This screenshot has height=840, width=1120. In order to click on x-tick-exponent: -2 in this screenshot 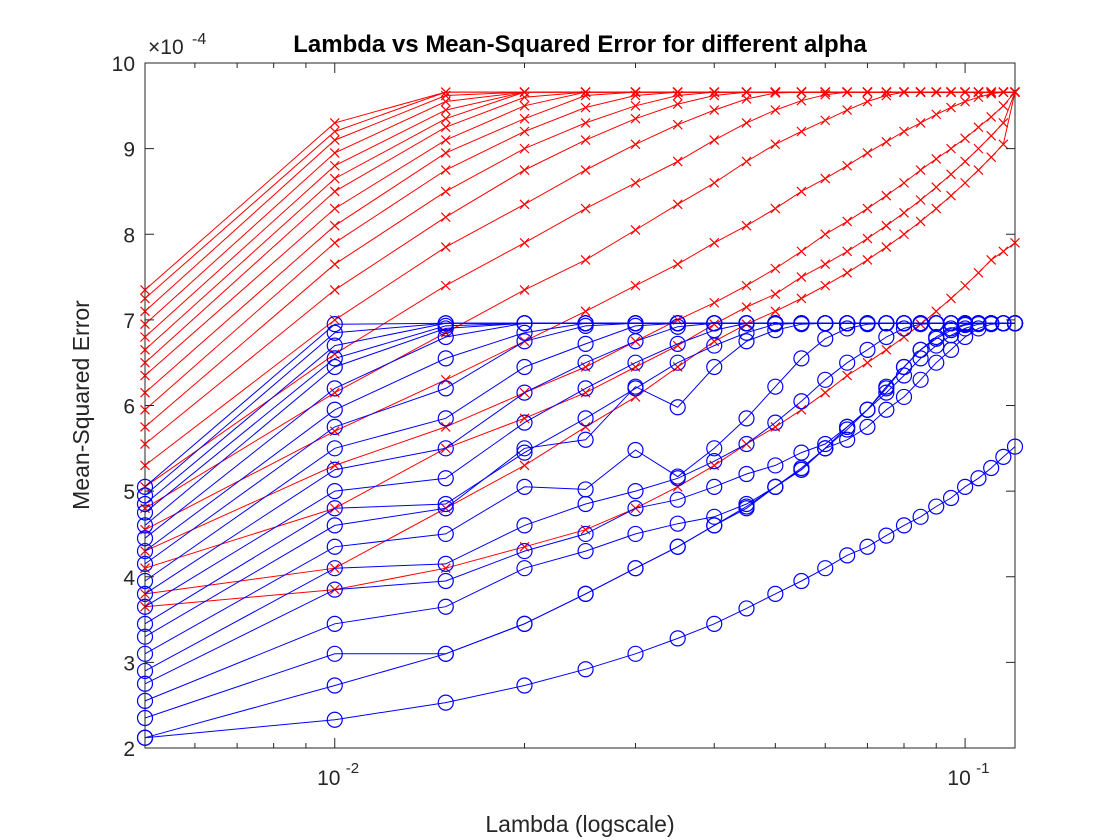, I will do `click(352, 768)`.